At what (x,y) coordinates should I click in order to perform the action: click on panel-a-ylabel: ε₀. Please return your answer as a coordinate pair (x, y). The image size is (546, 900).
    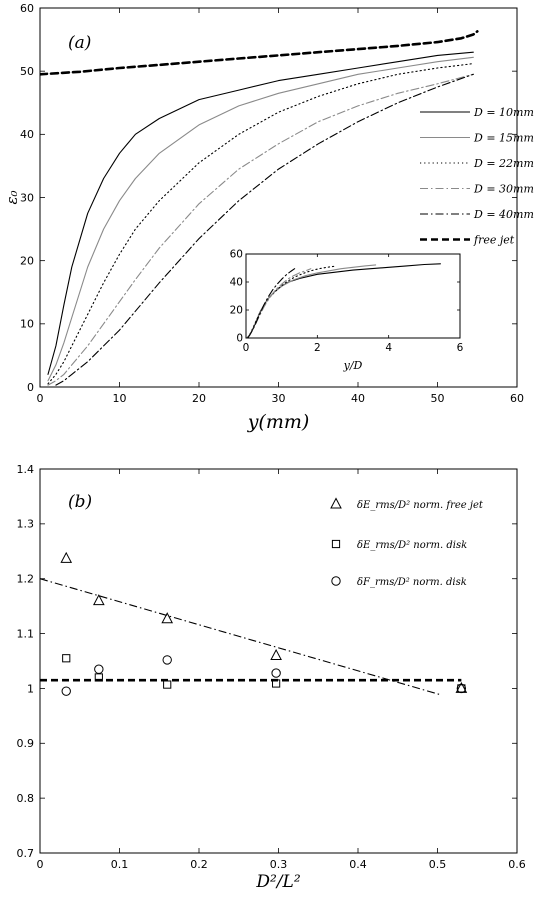
    Looking at the image, I should click on (12, 197).